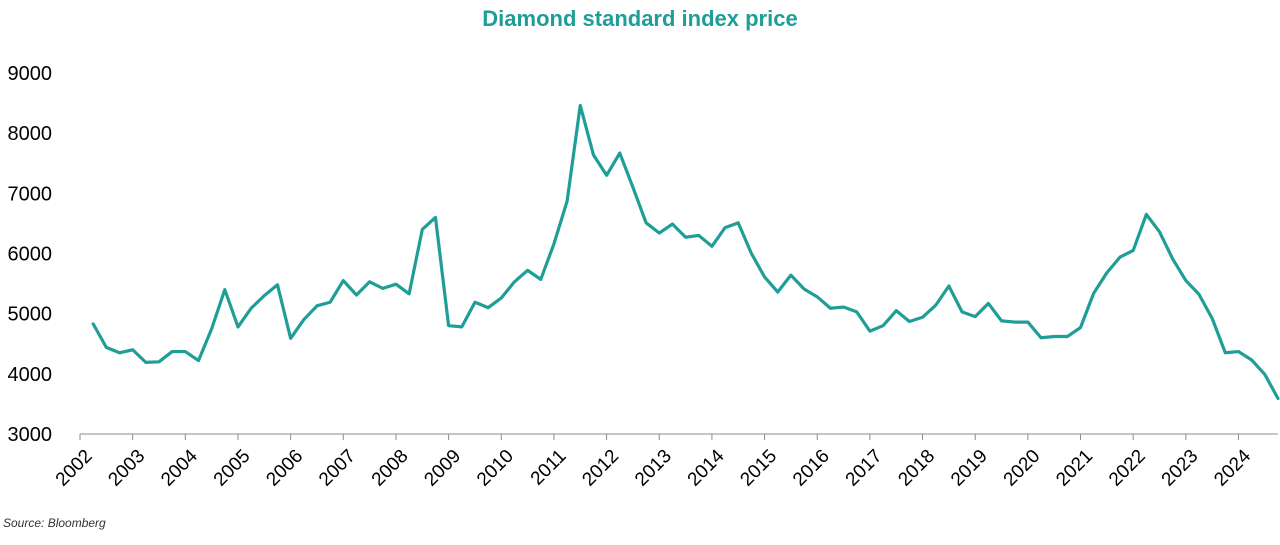 The image size is (1280, 545). Describe the element at coordinates (1022, 468) in the screenshot. I see `x-tick-label: 2020` at that location.